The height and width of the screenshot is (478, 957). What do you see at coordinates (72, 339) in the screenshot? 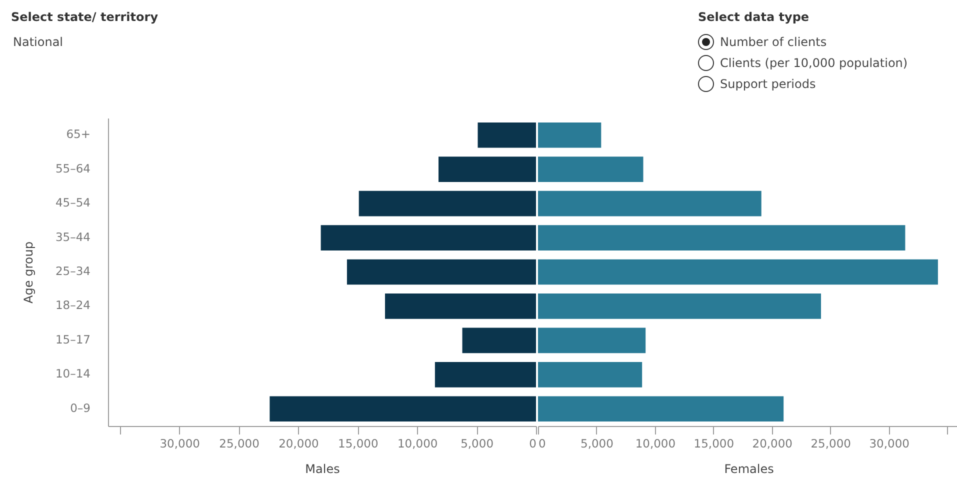
I see `y-tick-label: 15–17` at bounding box center [72, 339].